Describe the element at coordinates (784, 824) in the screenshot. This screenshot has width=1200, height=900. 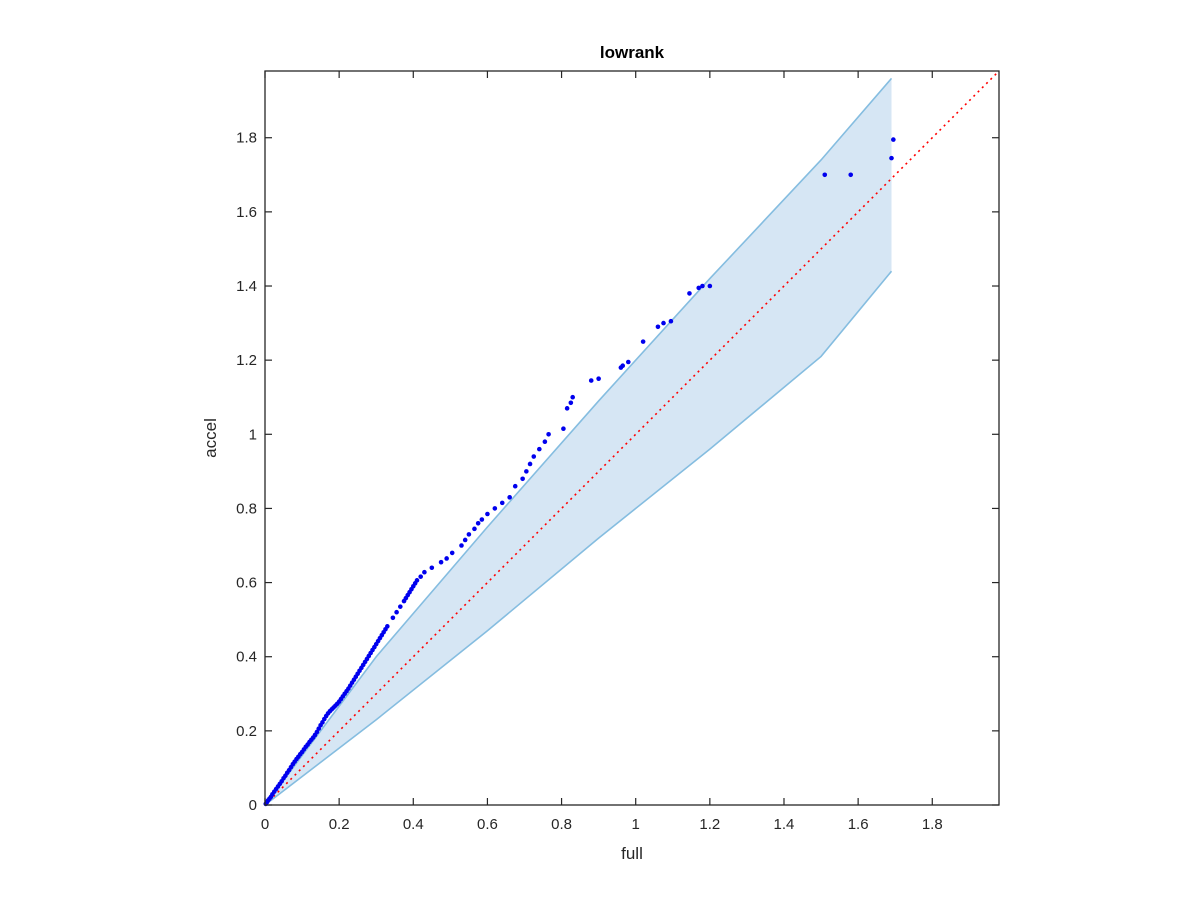
I see `x-tick-label: 1.4` at that location.